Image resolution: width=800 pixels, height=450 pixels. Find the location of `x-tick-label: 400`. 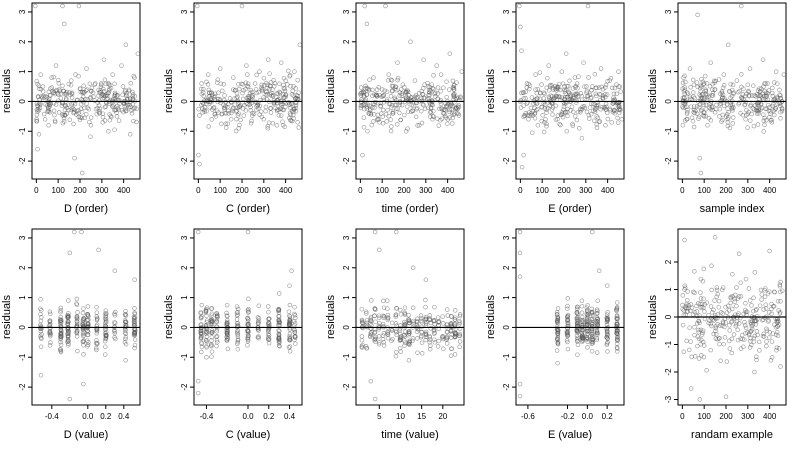

x-tick-label: 400 is located at coordinates (770, 190).